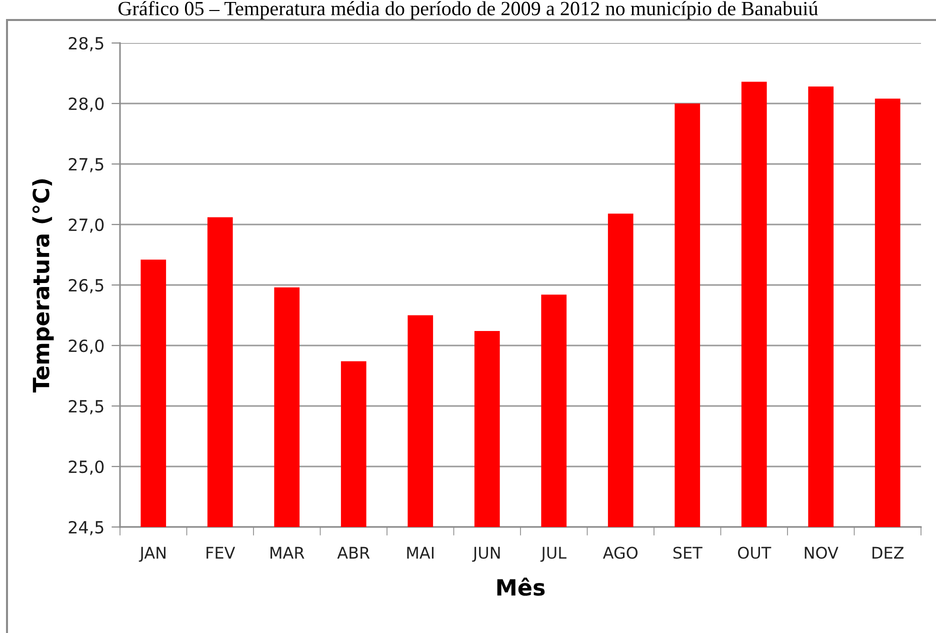 This screenshot has width=936, height=633. Describe the element at coordinates (620, 552) in the screenshot. I see `x-tick-label: AGO` at that location.